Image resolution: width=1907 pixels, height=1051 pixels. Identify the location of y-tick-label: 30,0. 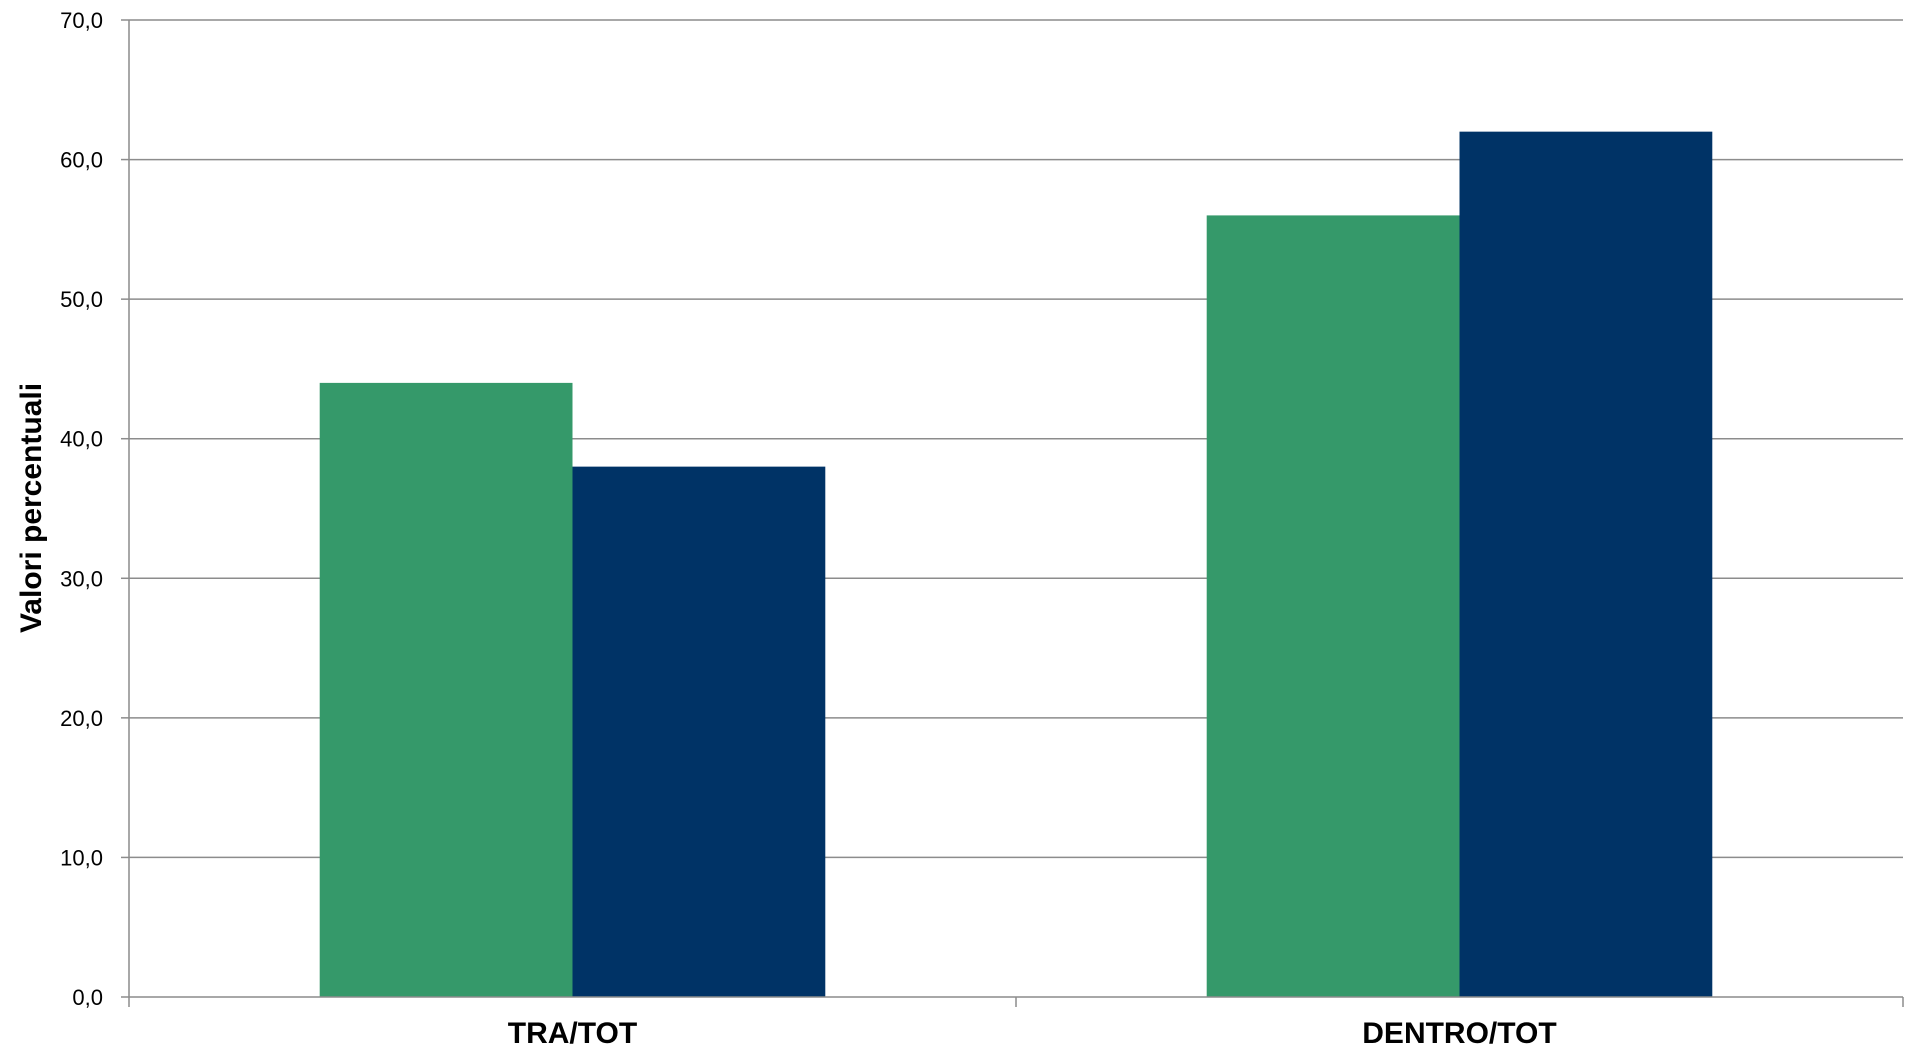
(81, 578).